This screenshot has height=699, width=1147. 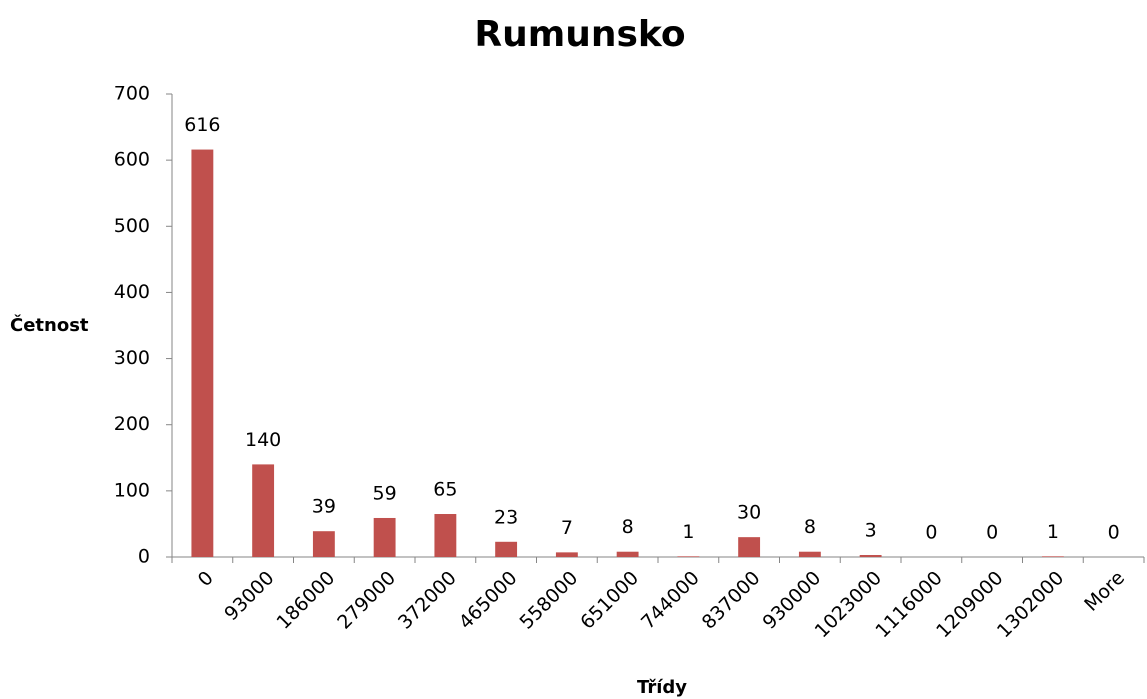 What do you see at coordinates (132, 358) in the screenshot?
I see `y-tick-label: 300` at bounding box center [132, 358].